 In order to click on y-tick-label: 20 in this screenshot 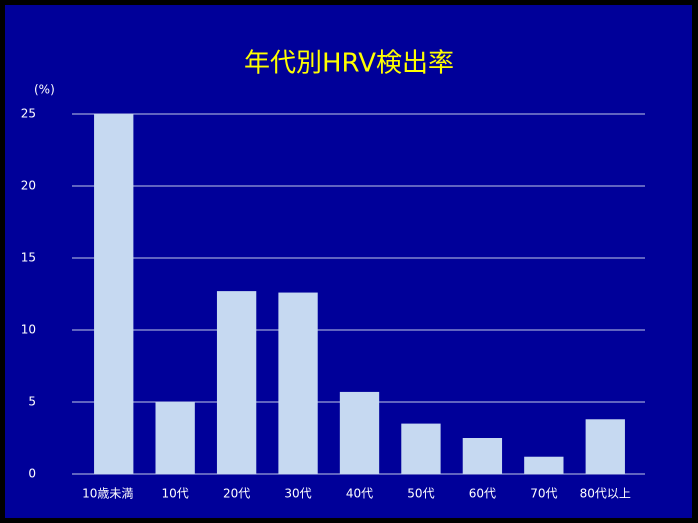, I will do `click(28, 186)`.